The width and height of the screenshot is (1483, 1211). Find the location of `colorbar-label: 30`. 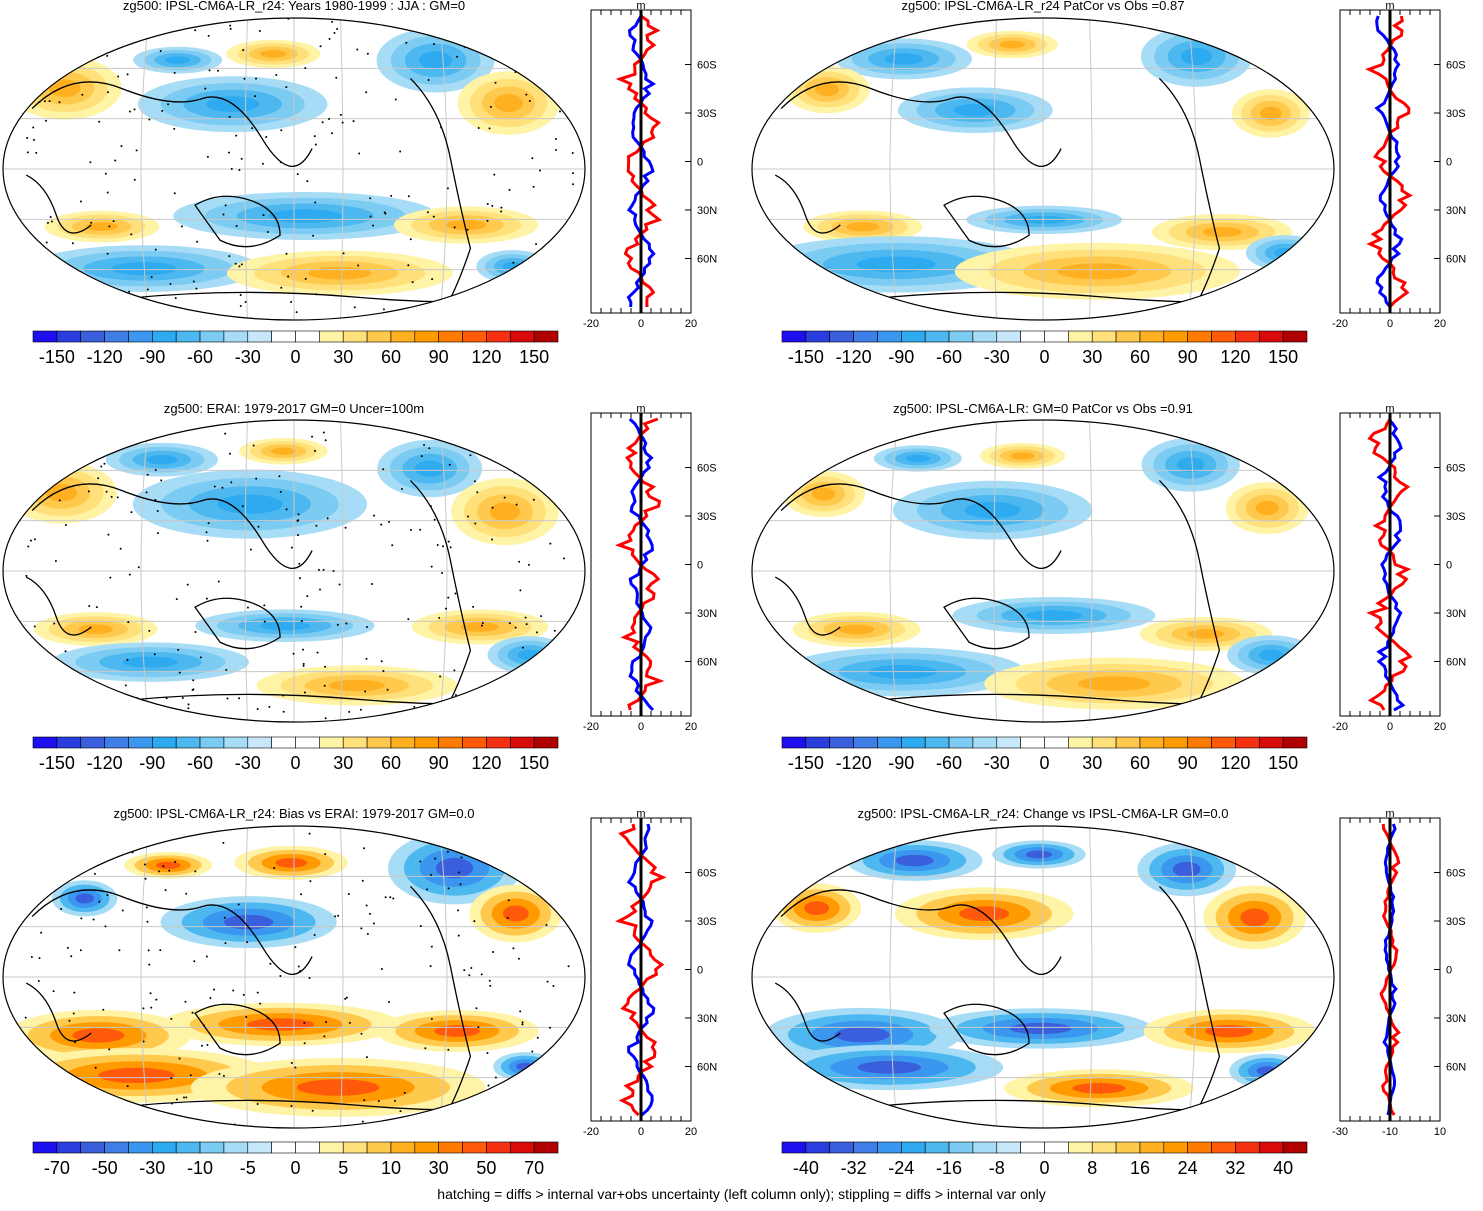

colorbar-label: 30 is located at coordinates (1092, 763).